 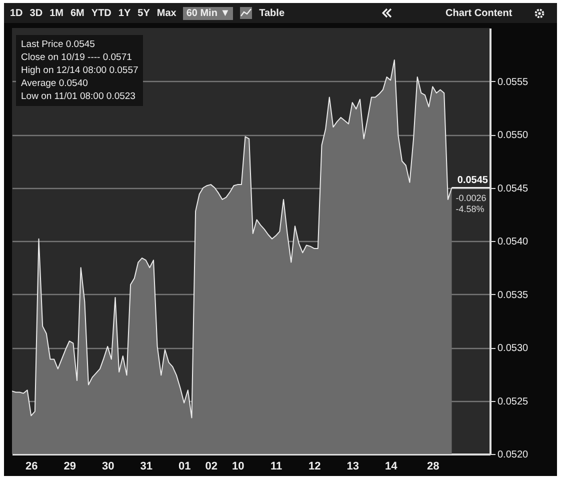 I want to click on x-tick-label: 31, so click(x=146, y=466).